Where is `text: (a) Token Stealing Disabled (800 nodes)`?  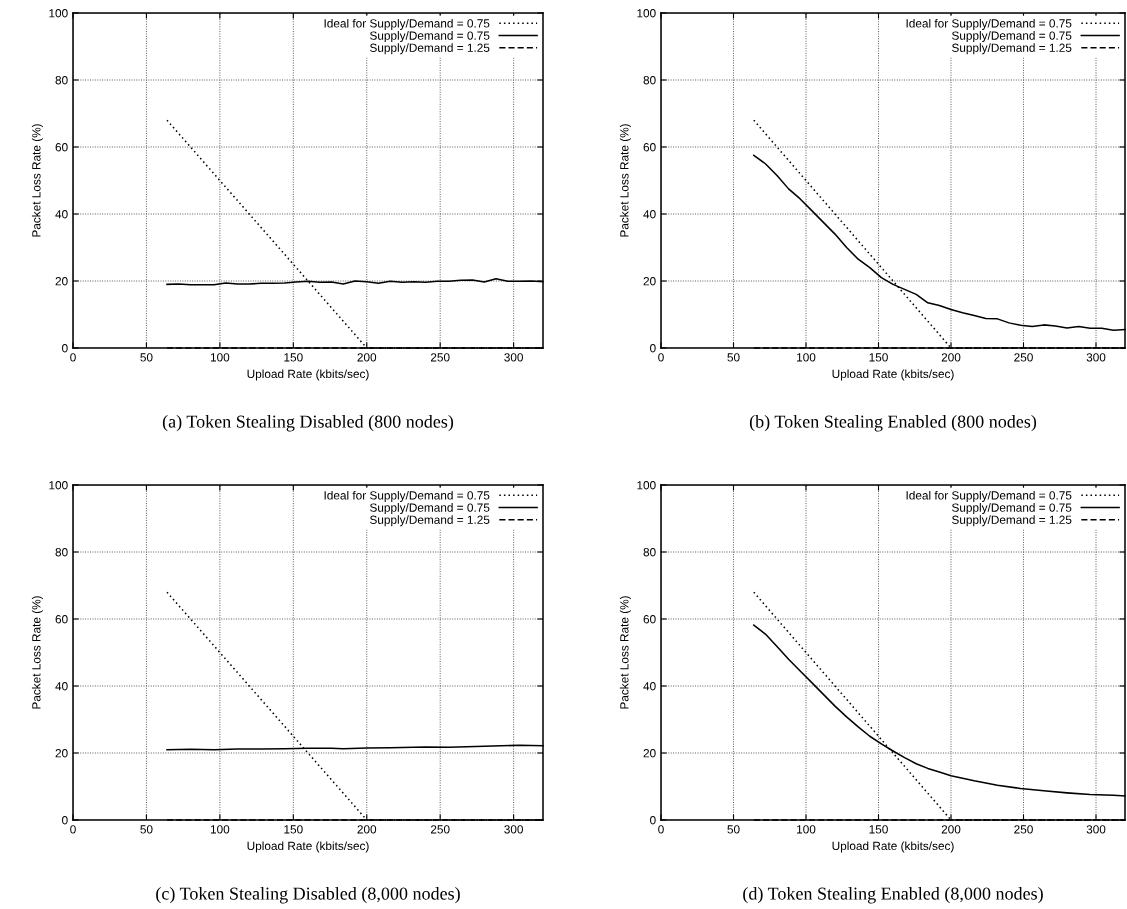
text: (a) Token Stealing Disabled (800 nodes) is located at coordinates (308, 423).